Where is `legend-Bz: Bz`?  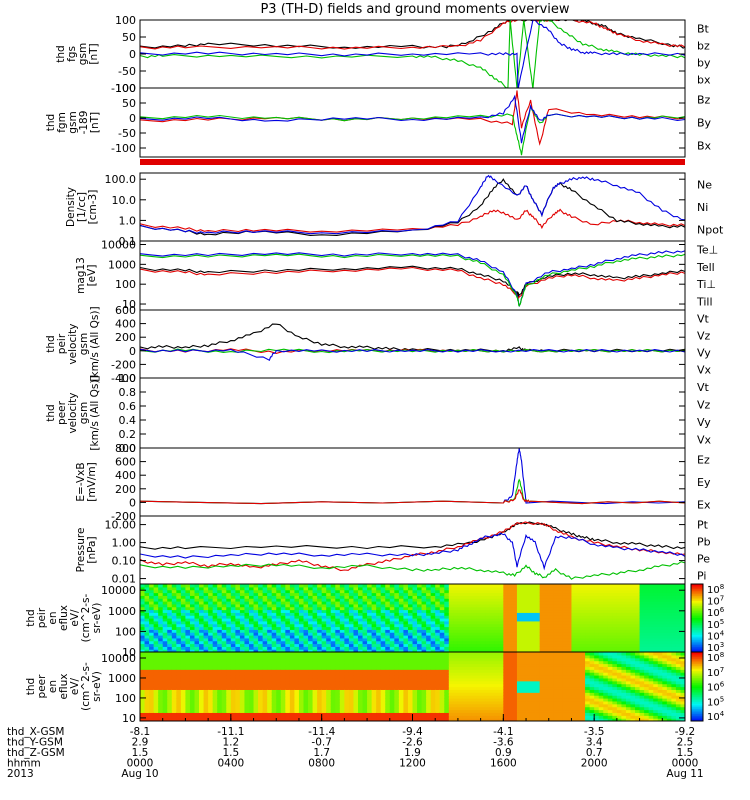
legend-Bz: Bz is located at coordinates (704, 100).